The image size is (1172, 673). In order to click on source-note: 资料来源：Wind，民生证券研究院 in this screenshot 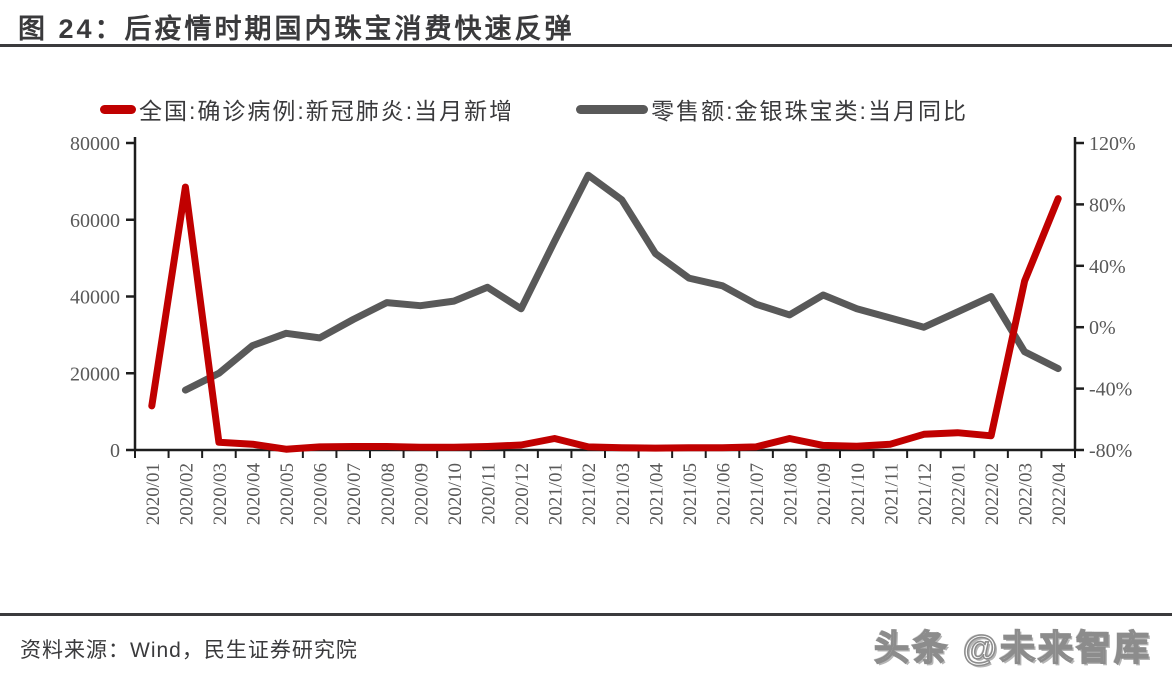, I will do `click(189, 650)`.